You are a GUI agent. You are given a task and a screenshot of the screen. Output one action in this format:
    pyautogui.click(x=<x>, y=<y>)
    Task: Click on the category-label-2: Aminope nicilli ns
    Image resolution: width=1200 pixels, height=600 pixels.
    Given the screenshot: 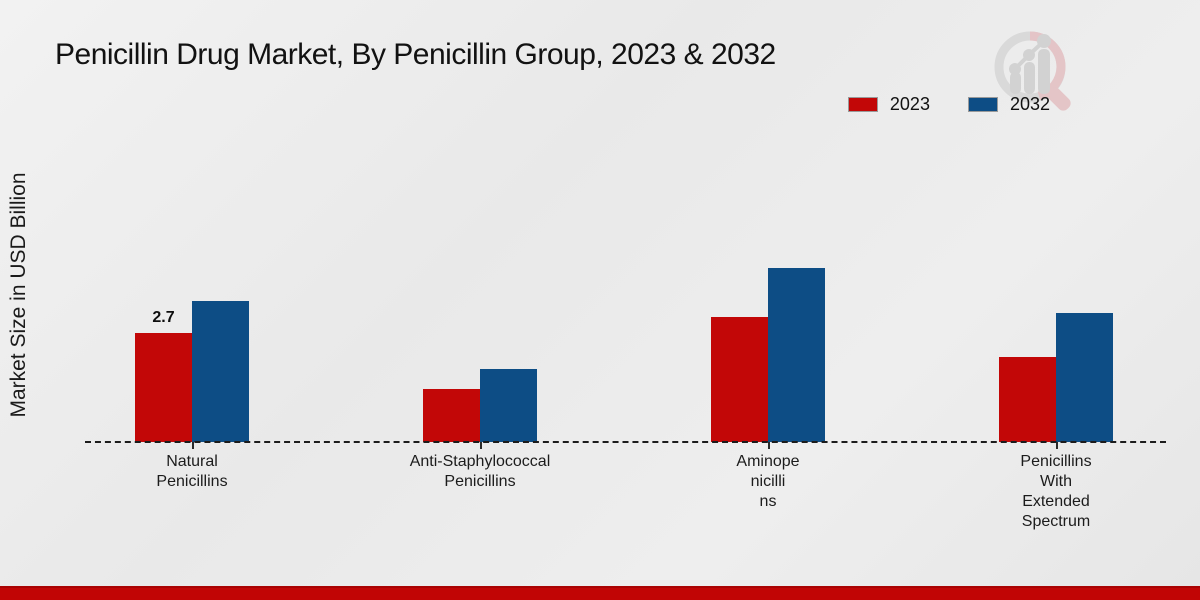 What is the action you would take?
    pyautogui.click(x=768, y=481)
    